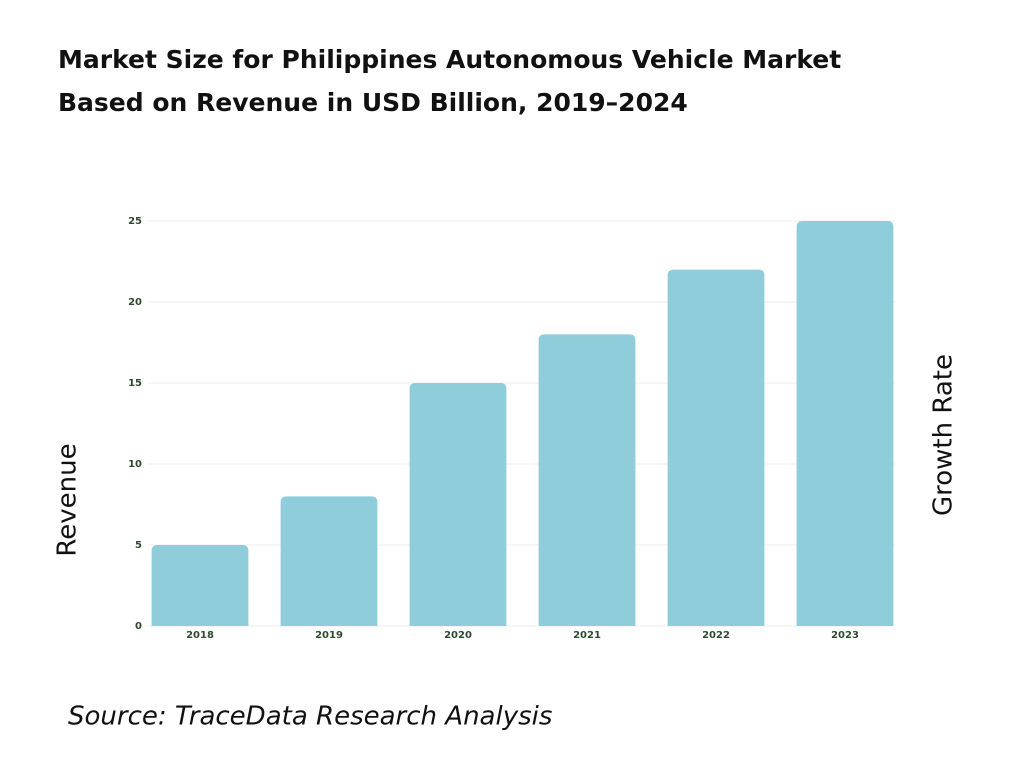 The width and height of the screenshot is (1024, 768). Describe the element at coordinates (716, 635) in the screenshot. I see `x-tick-label: 2022` at that location.